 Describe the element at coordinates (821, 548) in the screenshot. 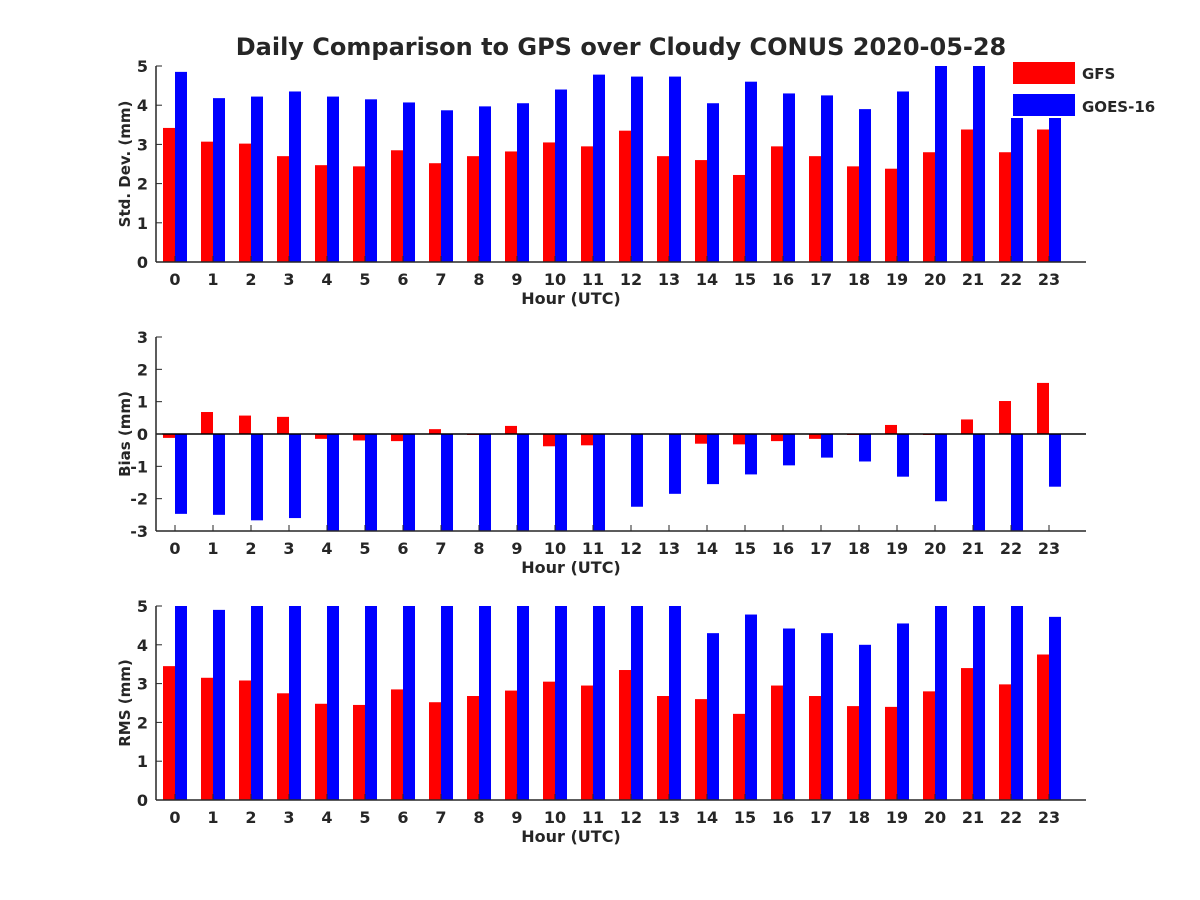

I see `x-tick-label: 17` at that location.